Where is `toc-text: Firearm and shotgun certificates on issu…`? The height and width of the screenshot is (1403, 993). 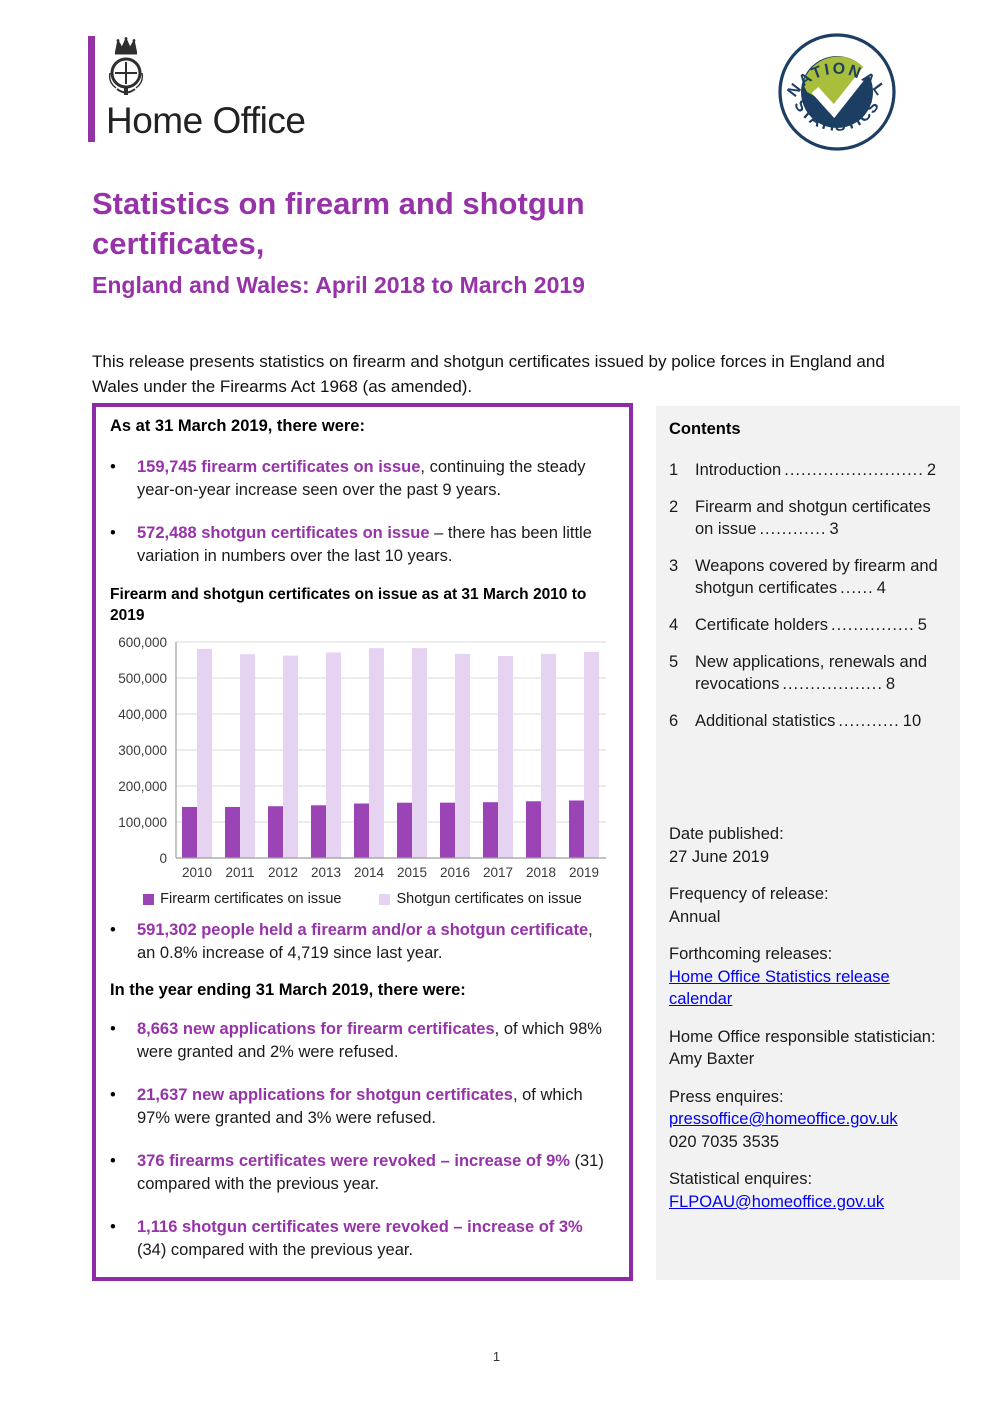
toc-text: Firearm and shotgun certificates on issu… is located at coordinates (821, 518).